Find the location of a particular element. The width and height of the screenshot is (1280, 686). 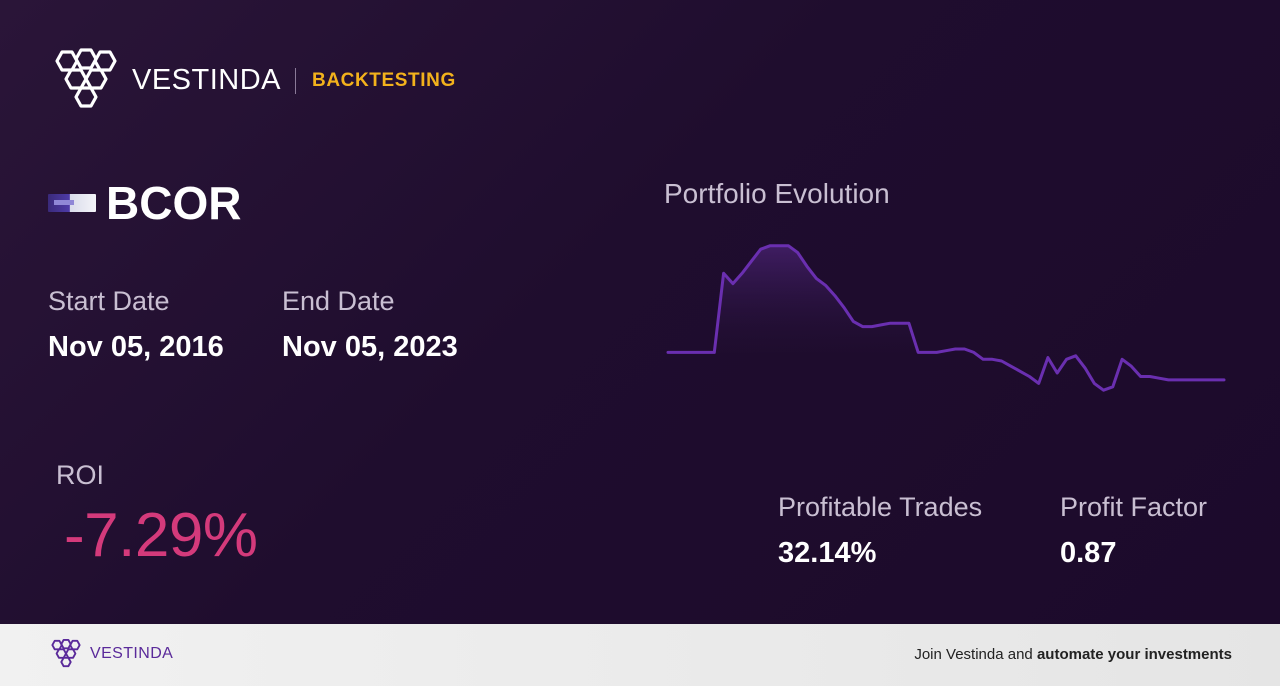

chart-area-fill is located at coordinates (946, 299).